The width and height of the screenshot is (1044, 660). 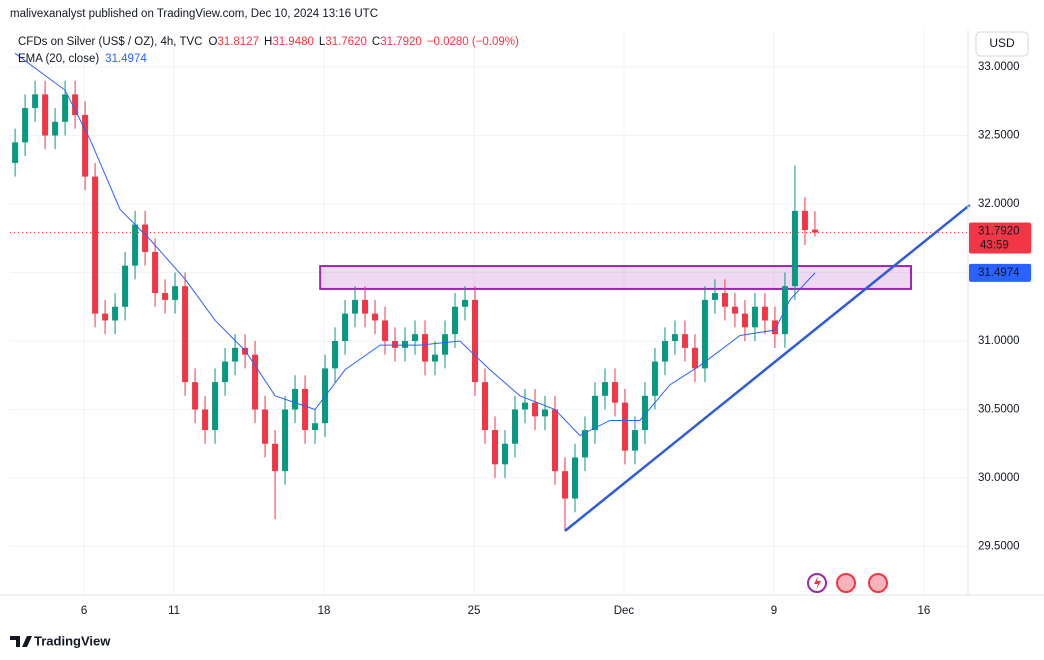 What do you see at coordinates (999, 232) in the screenshot?
I see `last-price-label: 31.7920` at bounding box center [999, 232].